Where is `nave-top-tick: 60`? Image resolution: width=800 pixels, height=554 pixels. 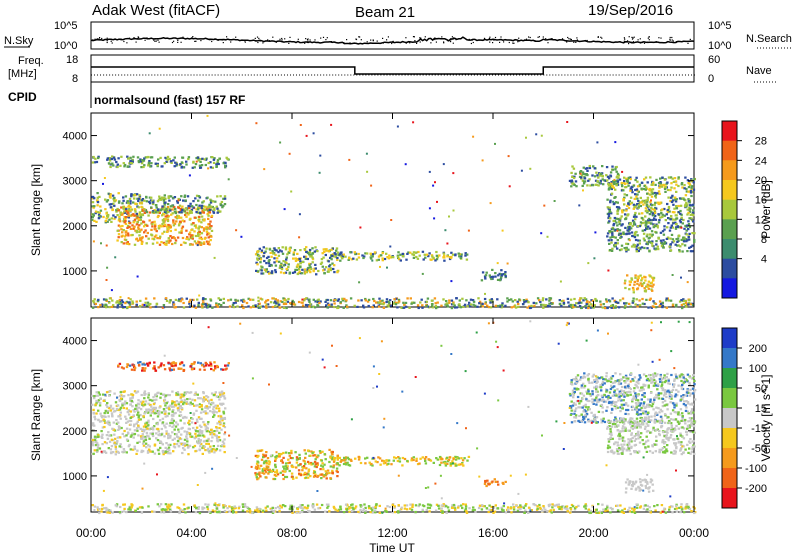 nave-top-tick: 60 is located at coordinates (714, 60).